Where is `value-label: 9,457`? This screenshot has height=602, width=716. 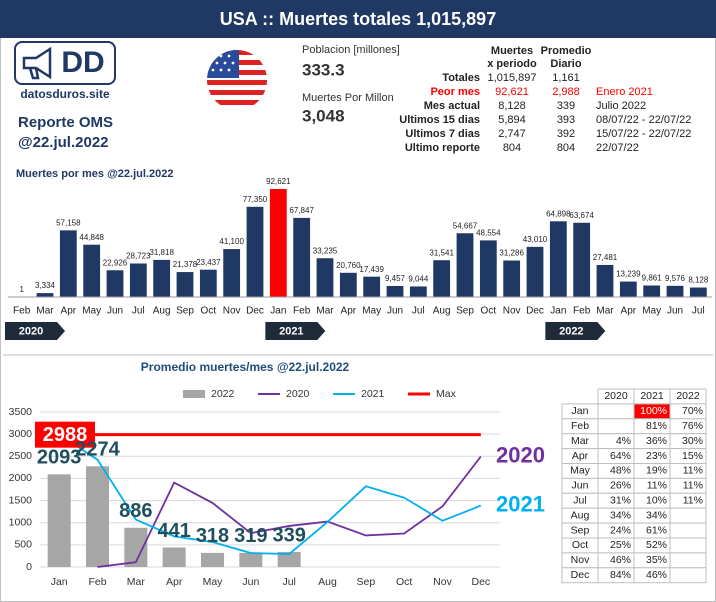
value-label: 9,457 is located at coordinates (395, 278).